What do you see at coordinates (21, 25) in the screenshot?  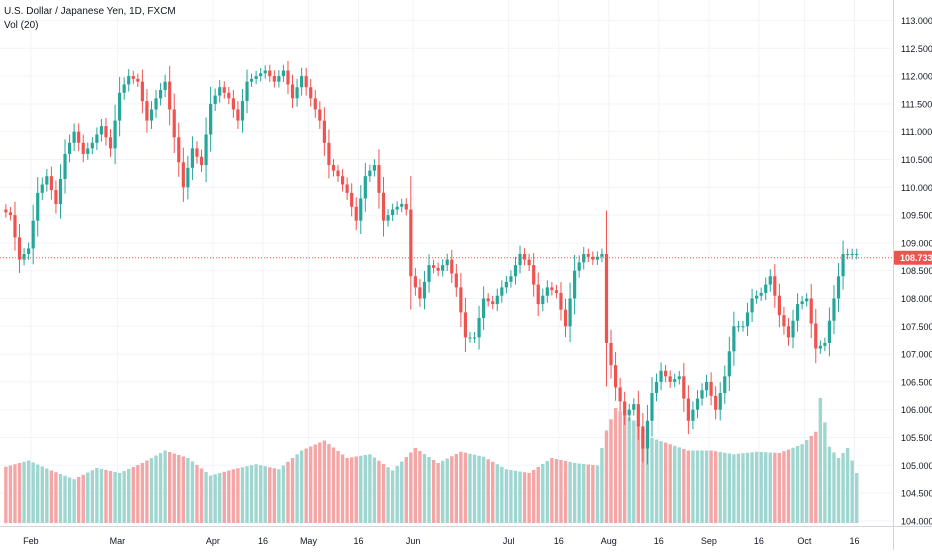 I see `volume-indicator-title: Vol (20)` at bounding box center [21, 25].